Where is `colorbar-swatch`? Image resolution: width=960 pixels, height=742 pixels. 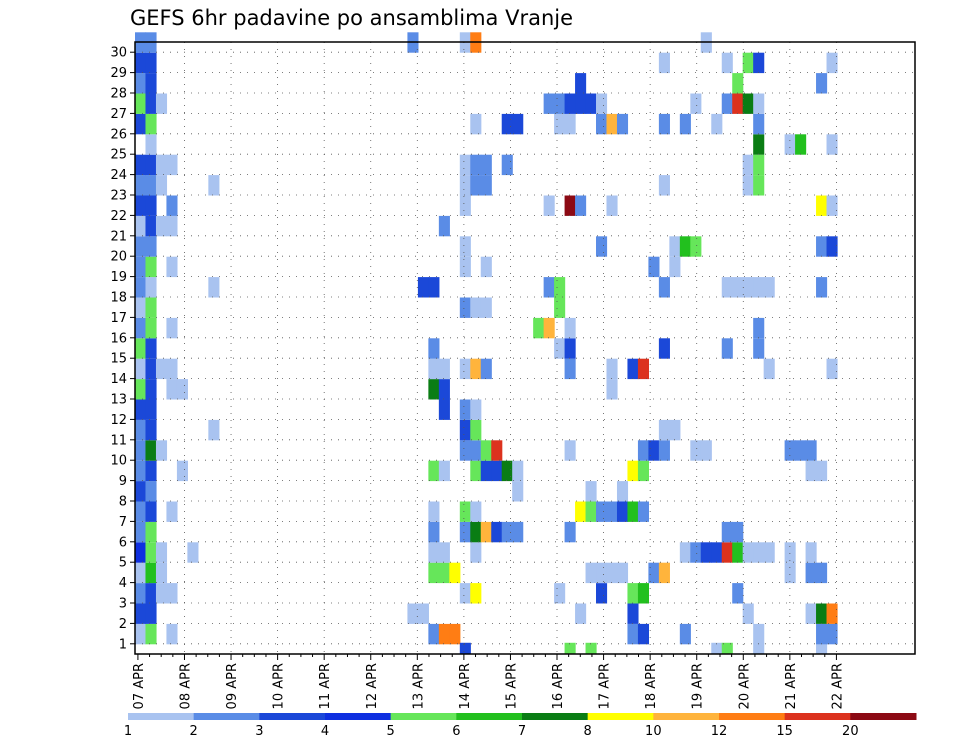 colorbar-swatch is located at coordinates (555, 716).